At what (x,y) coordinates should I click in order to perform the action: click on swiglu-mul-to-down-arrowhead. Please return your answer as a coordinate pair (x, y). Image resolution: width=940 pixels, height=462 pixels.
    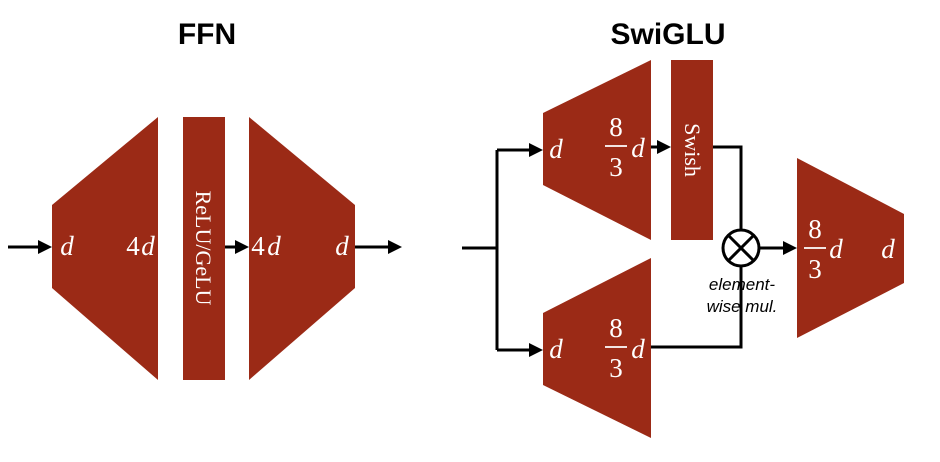
    Looking at the image, I should click on (790, 248).